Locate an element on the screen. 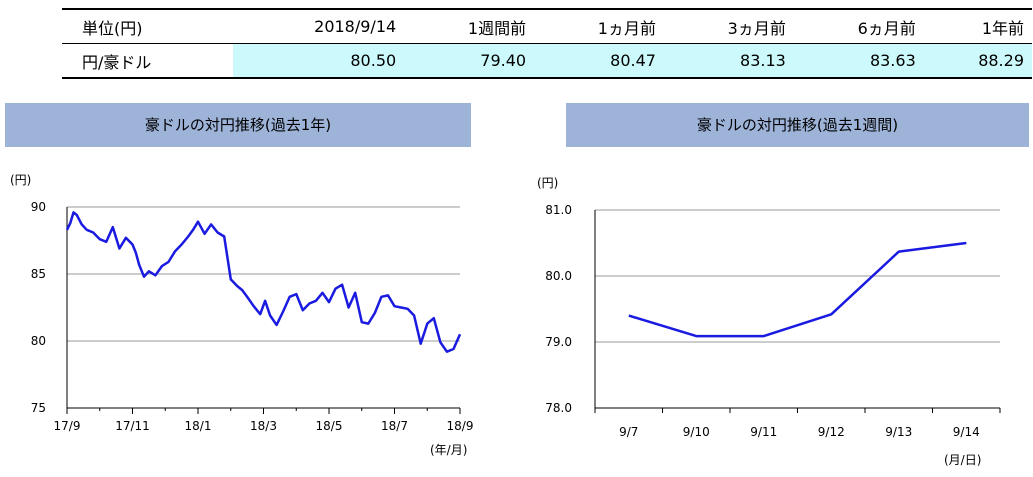  x-tick-label-left: 18/9 is located at coordinates (460, 426).